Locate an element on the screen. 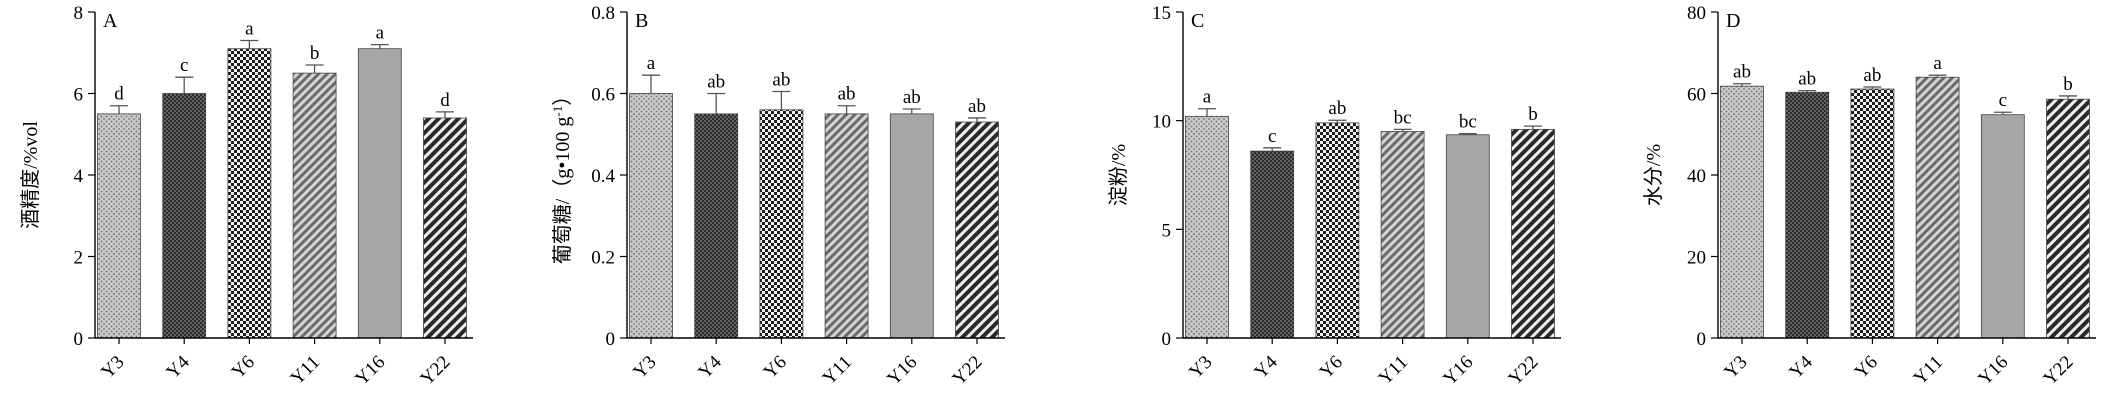 The image size is (2127, 413). panel-label: C is located at coordinates (1197, 21).